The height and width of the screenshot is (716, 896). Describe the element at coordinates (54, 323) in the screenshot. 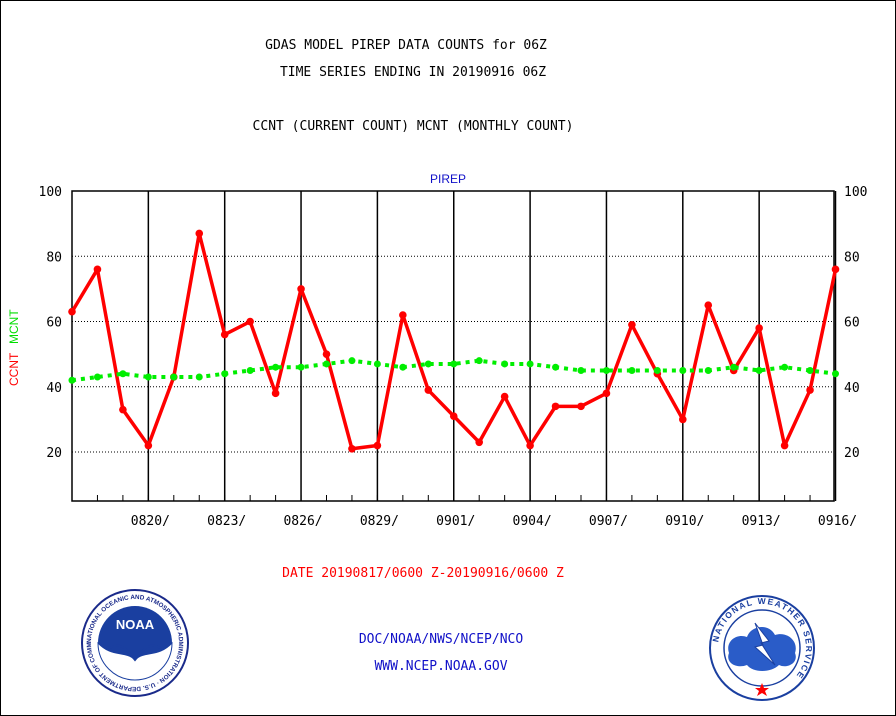

I see `y-tick-label-left: 60` at that location.